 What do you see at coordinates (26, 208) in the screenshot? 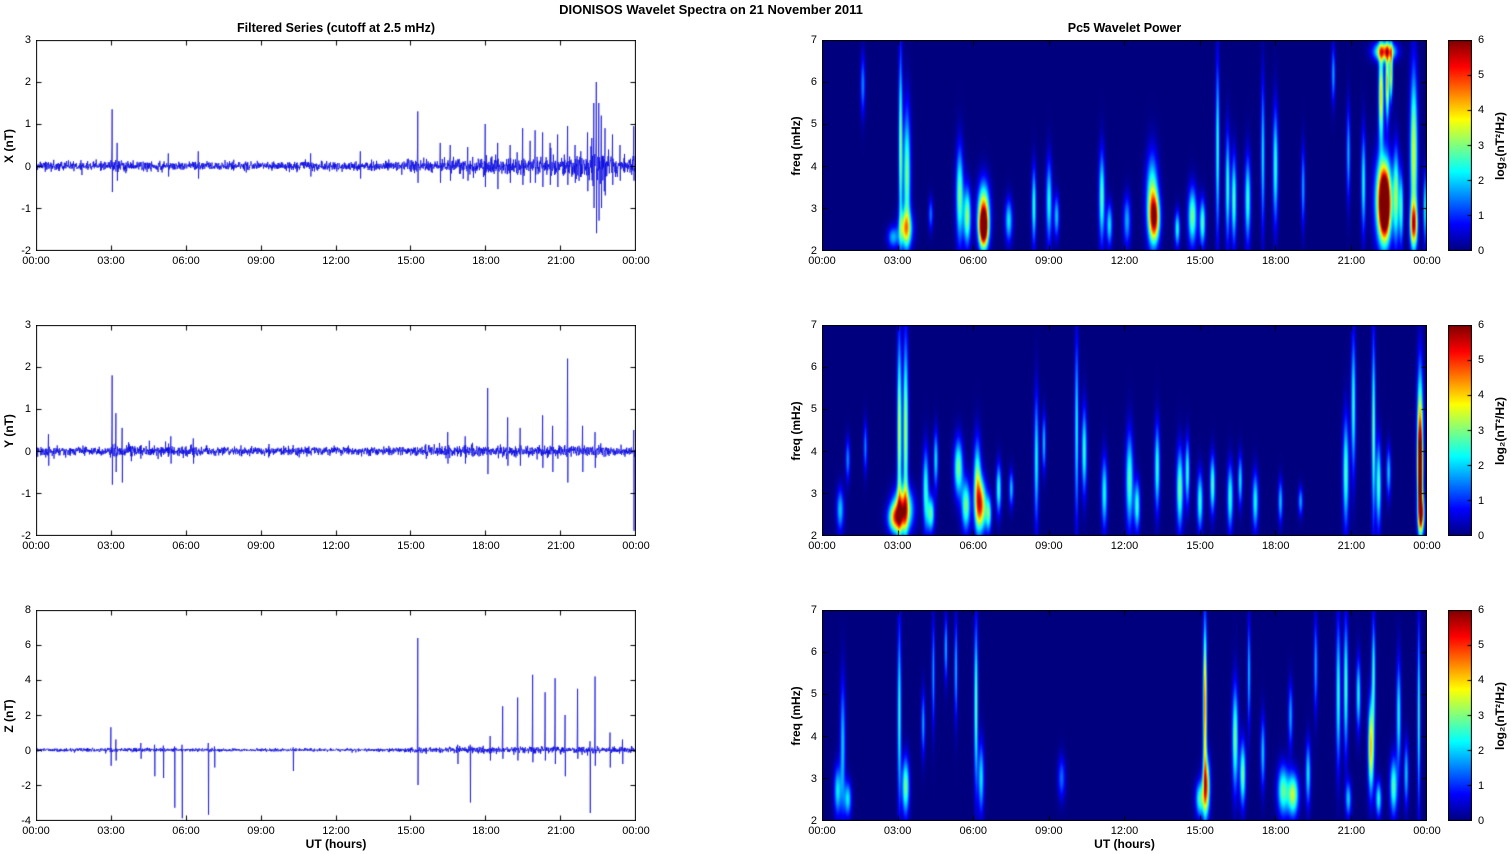
I see `y-tick-label: -1` at bounding box center [26, 208].